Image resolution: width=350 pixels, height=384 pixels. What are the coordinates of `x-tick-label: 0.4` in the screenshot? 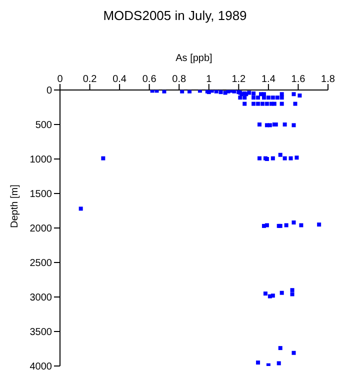 It's located at (119, 79).